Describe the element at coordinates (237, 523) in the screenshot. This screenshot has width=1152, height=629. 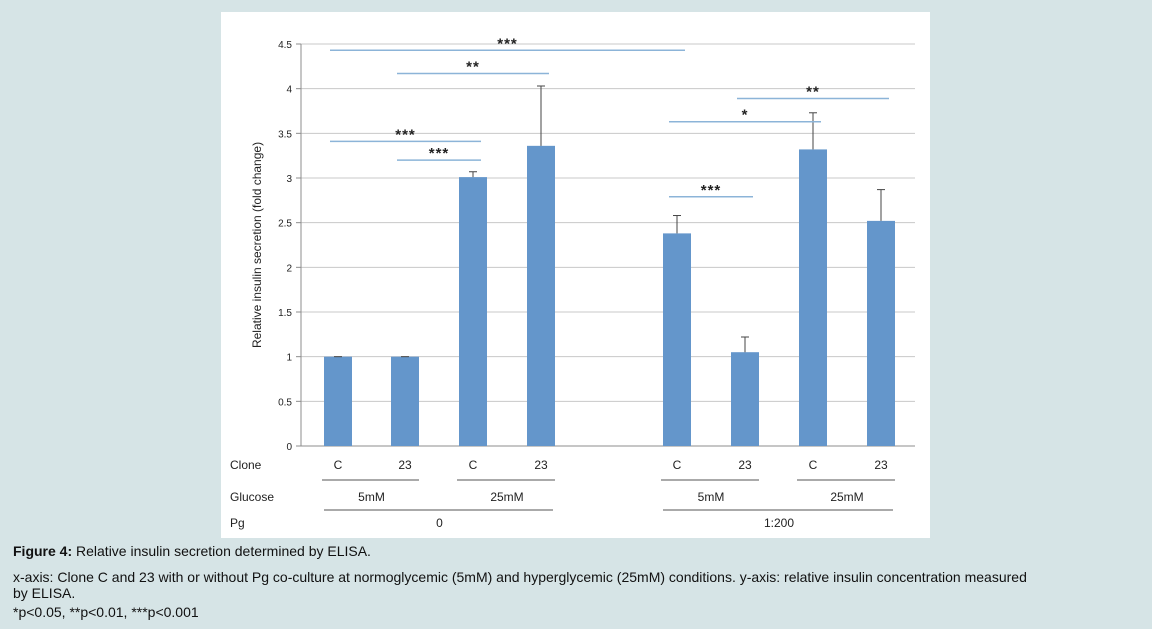
I see `row-label-pg: Pg` at that location.